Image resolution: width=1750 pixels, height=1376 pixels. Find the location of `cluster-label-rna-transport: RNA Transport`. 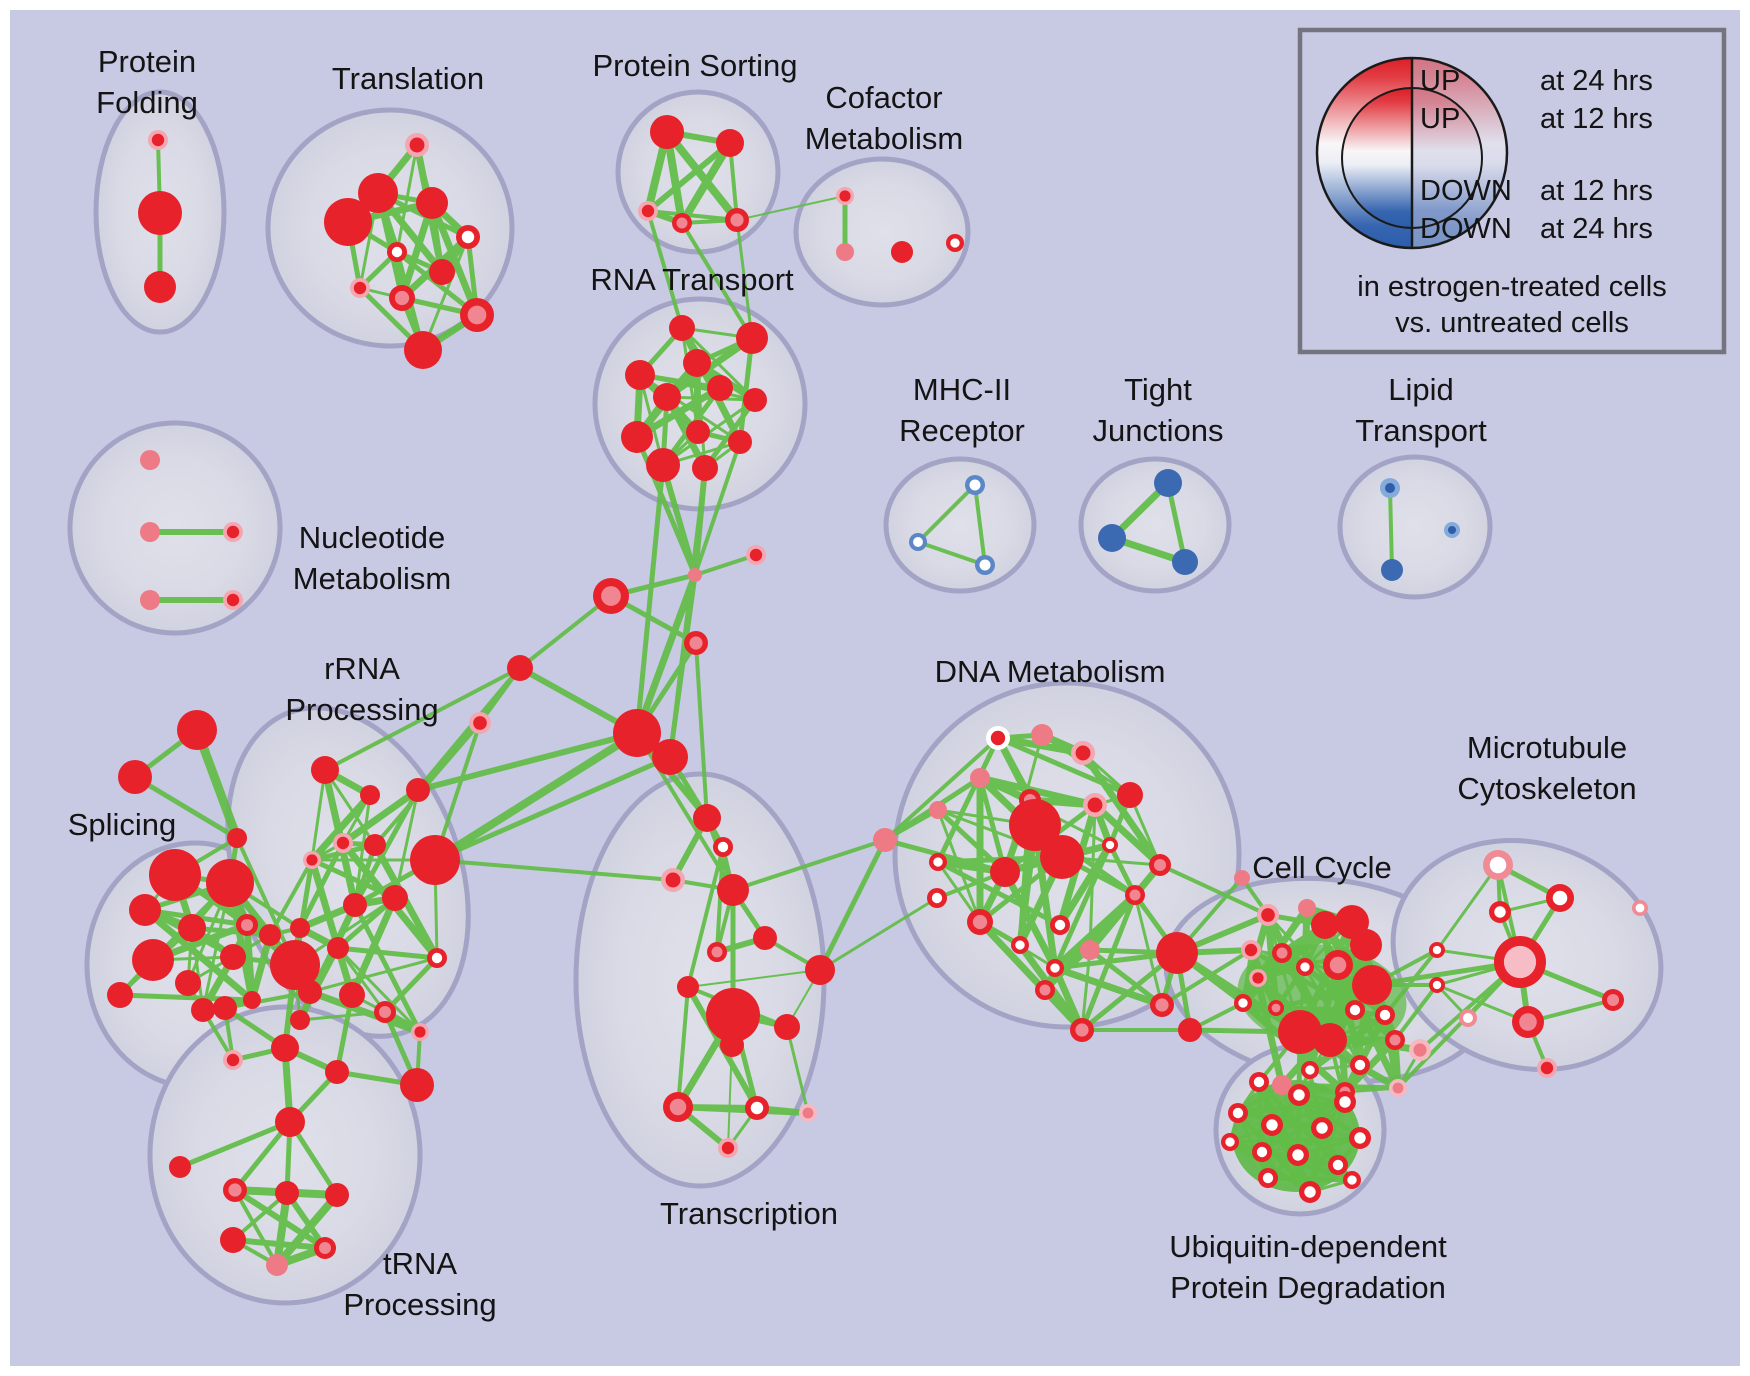

cluster-label-rna-transport: RNA Transport is located at coordinates (692, 279).